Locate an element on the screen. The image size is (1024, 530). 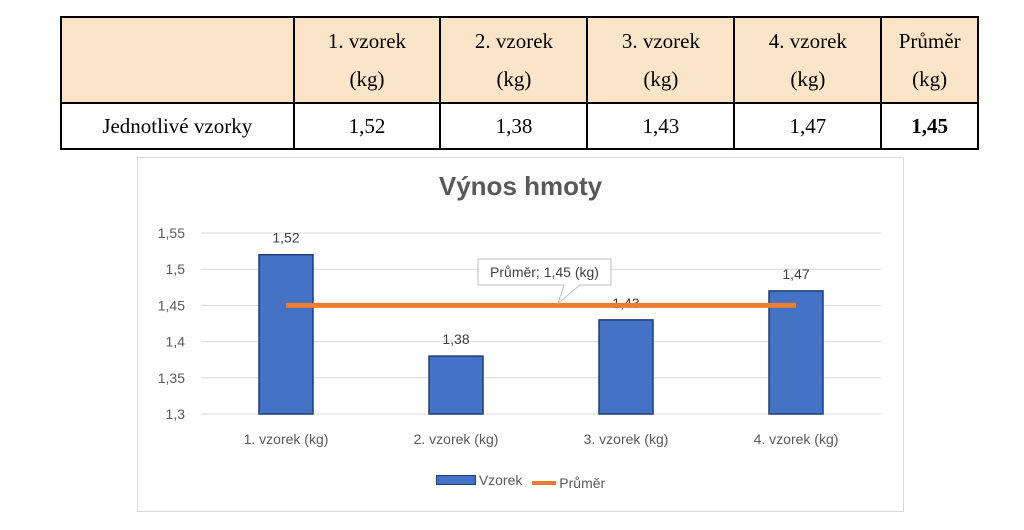
header-cell-sample-2: 2. vzorek (kg) is located at coordinates (514, 60).